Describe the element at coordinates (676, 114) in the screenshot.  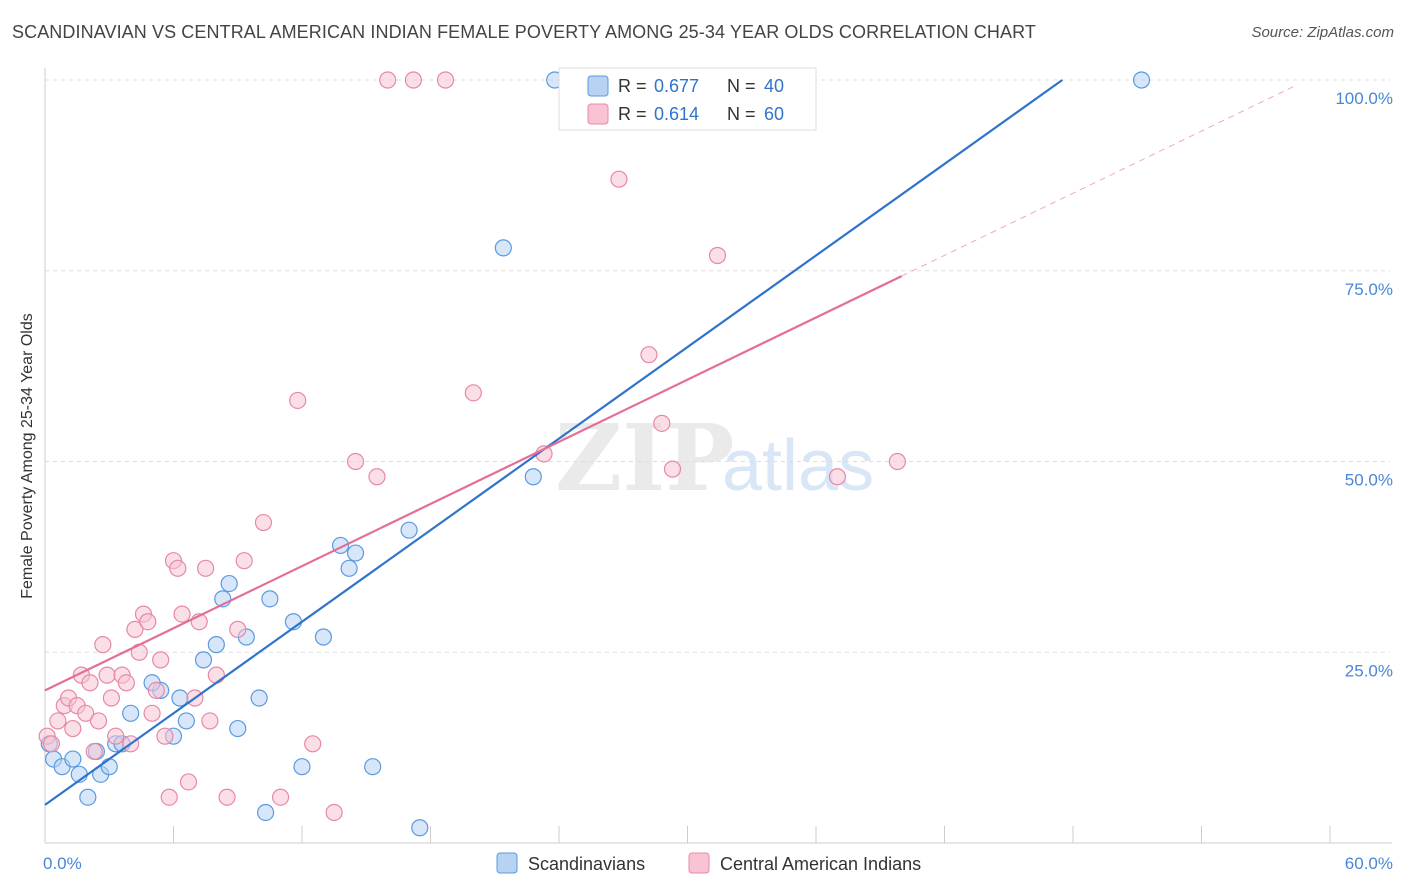
I see `legend-r-value: 0.614` at that location.